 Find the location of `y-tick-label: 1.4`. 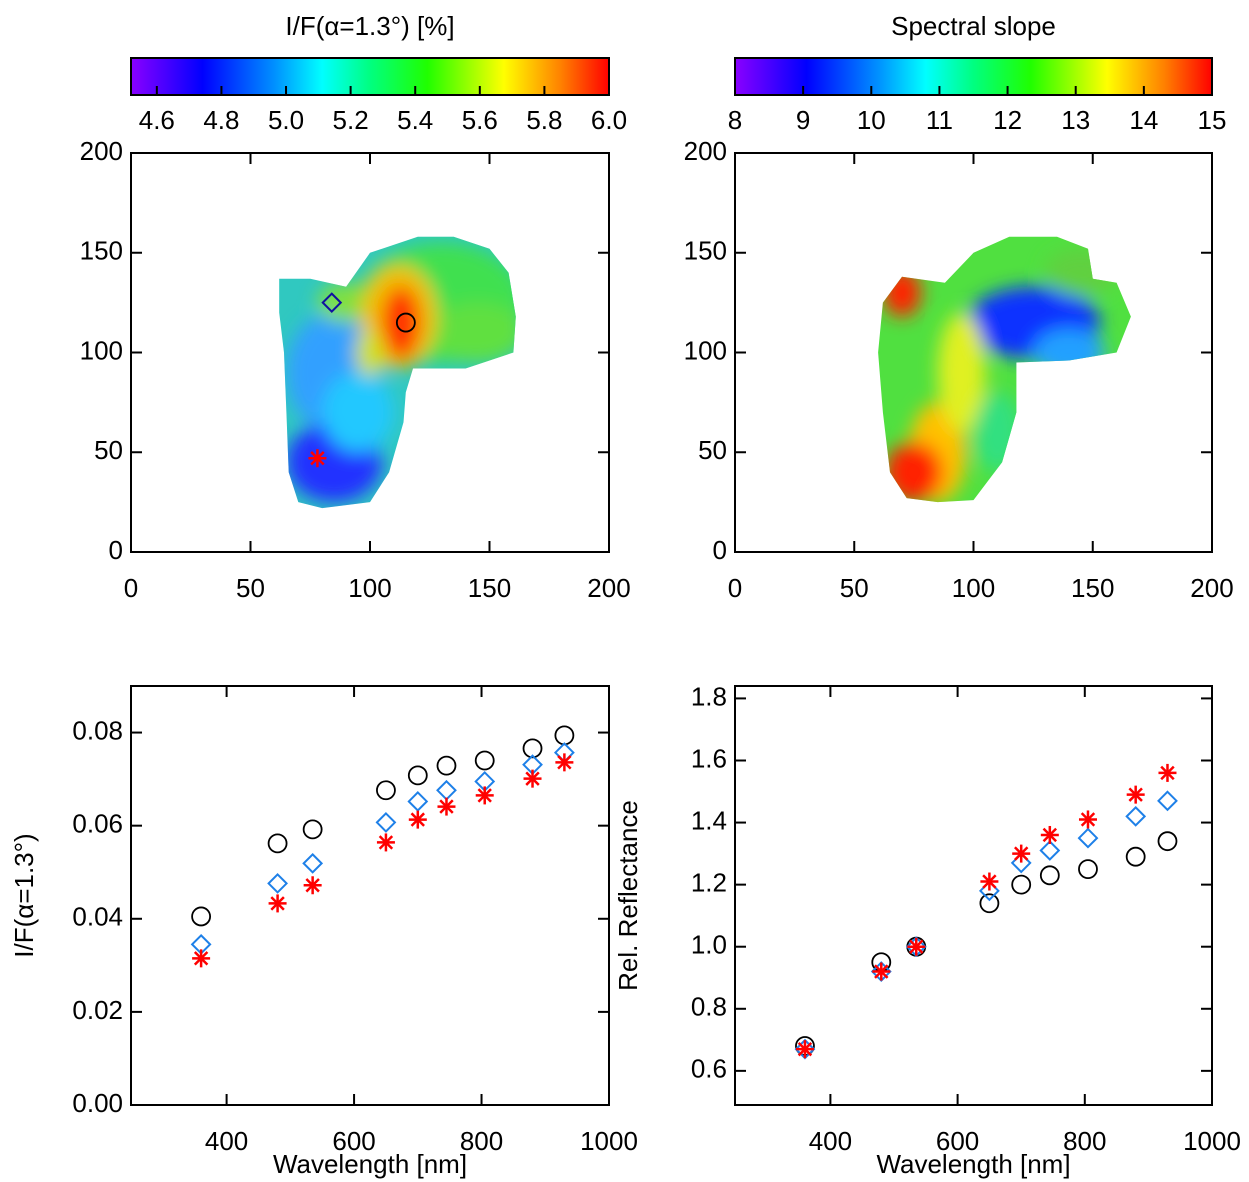

y-tick-label: 1.4 is located at coordinates (709, 820).